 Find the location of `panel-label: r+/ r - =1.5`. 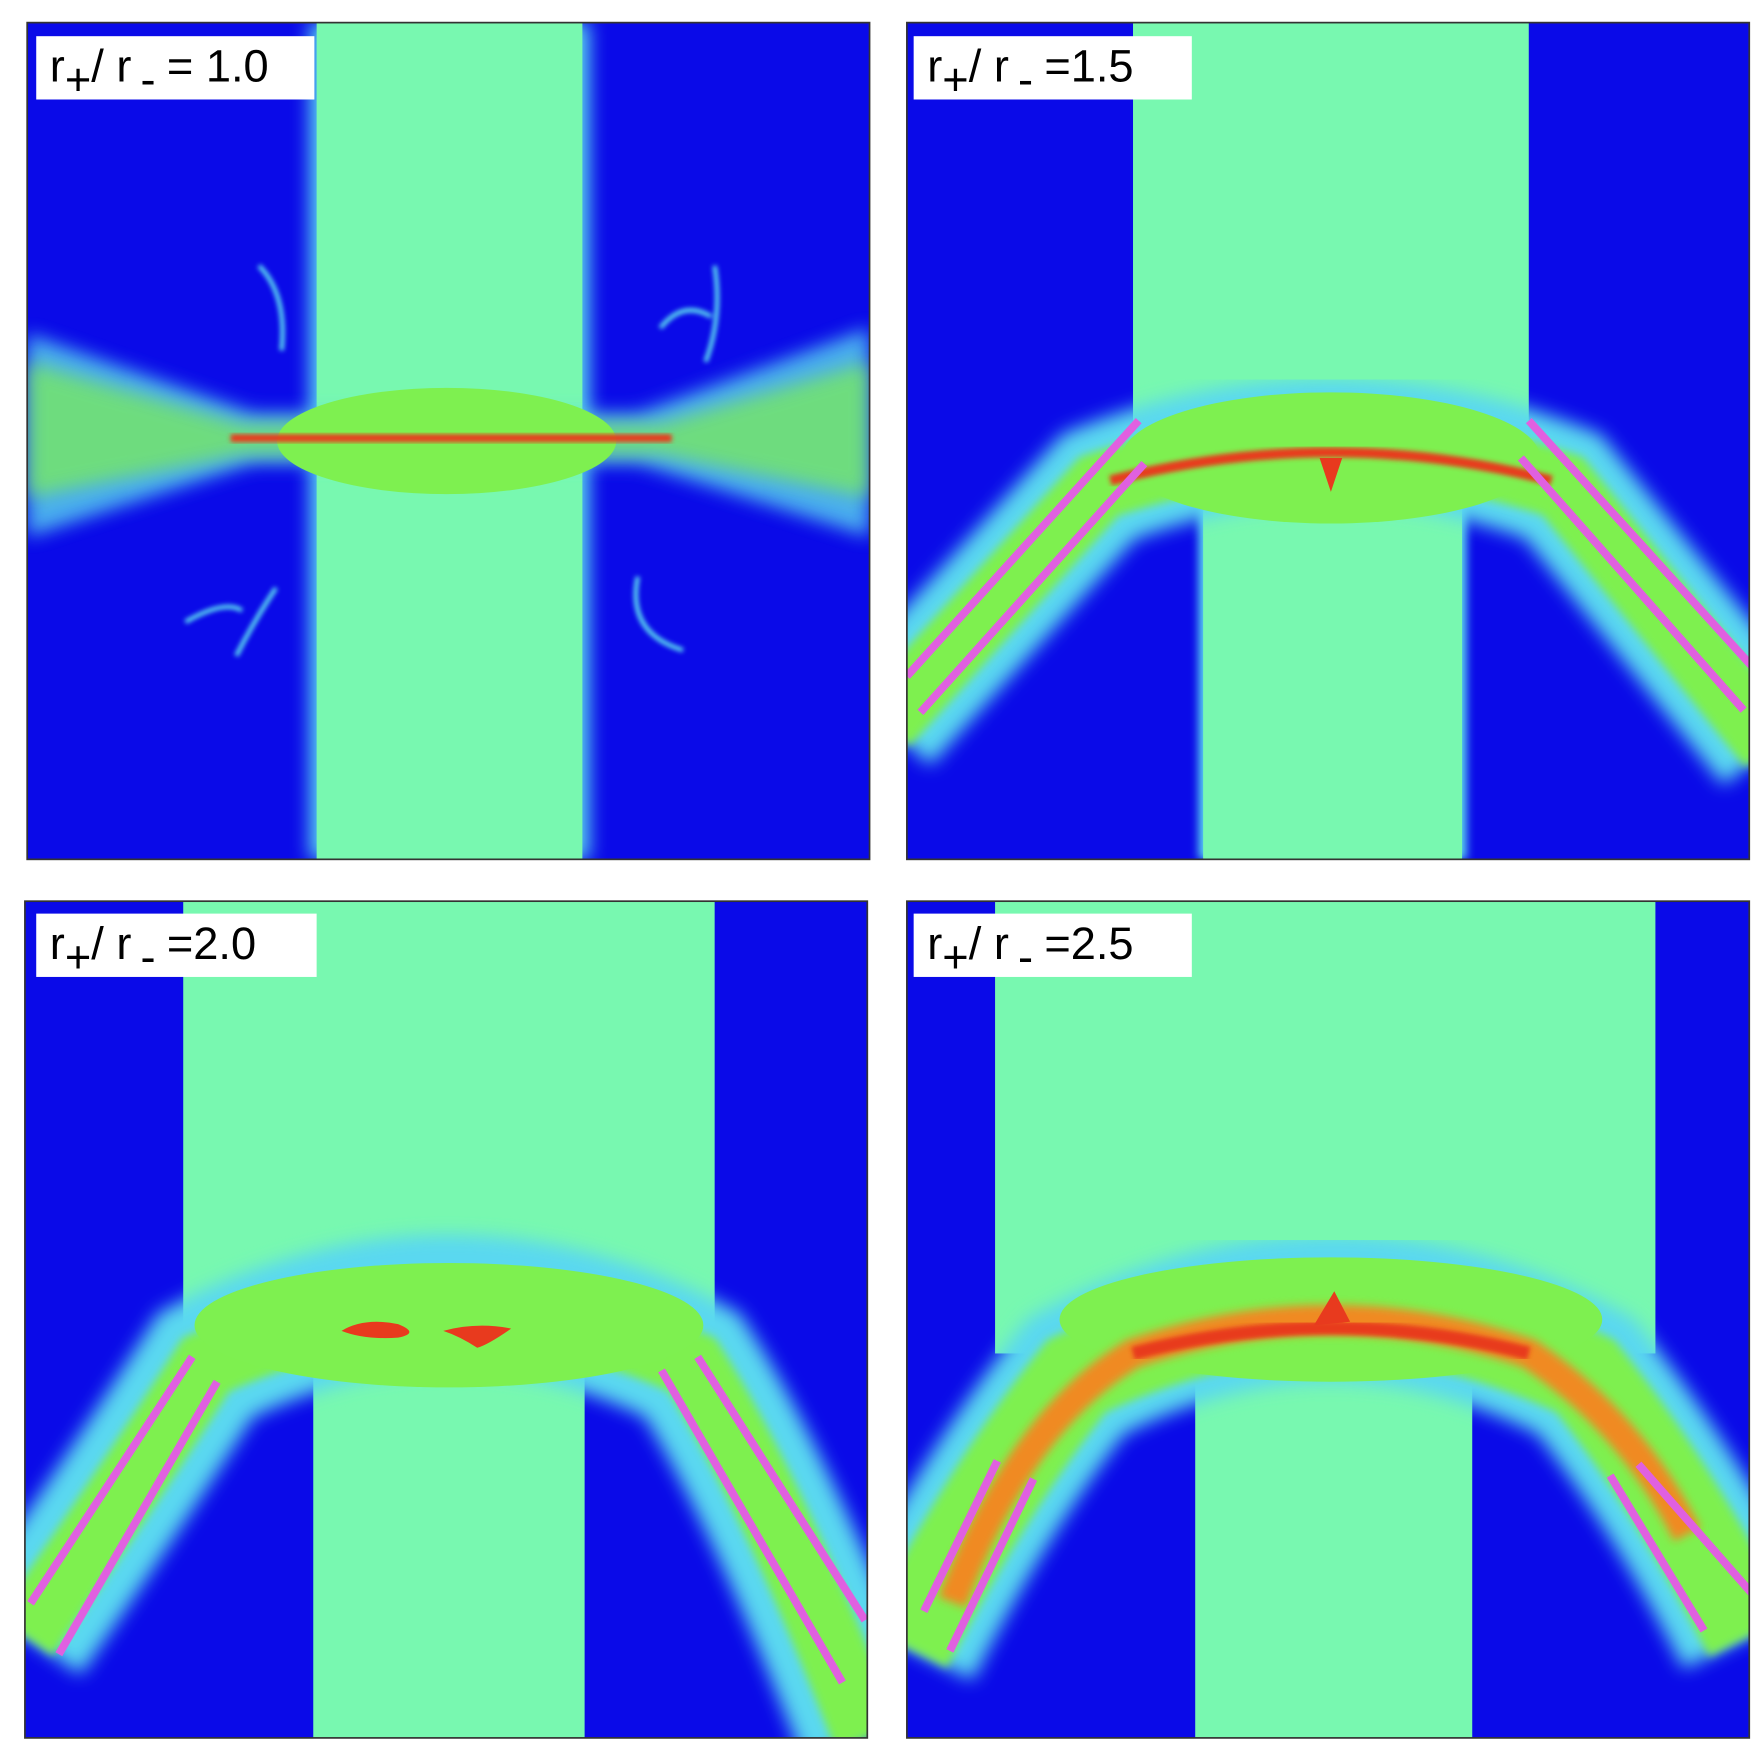

panel-label: r+/ r - =1.5 is located at coordinates (1030, 72).